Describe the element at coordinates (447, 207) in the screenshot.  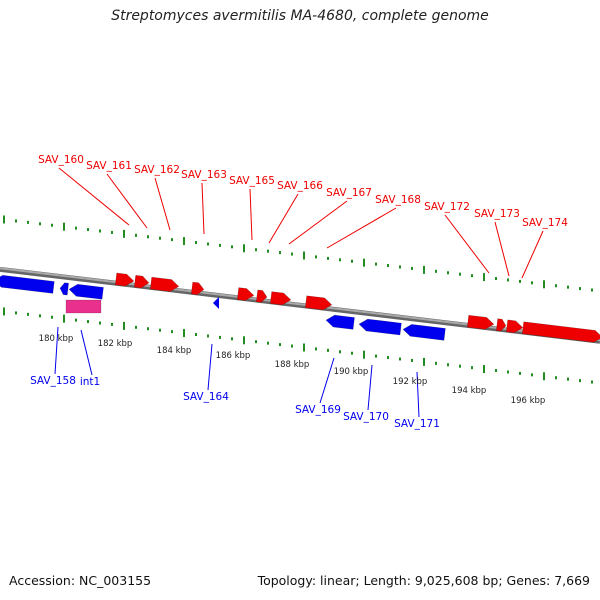
I see `gene-label-sav-172: SAV_172` at that location.